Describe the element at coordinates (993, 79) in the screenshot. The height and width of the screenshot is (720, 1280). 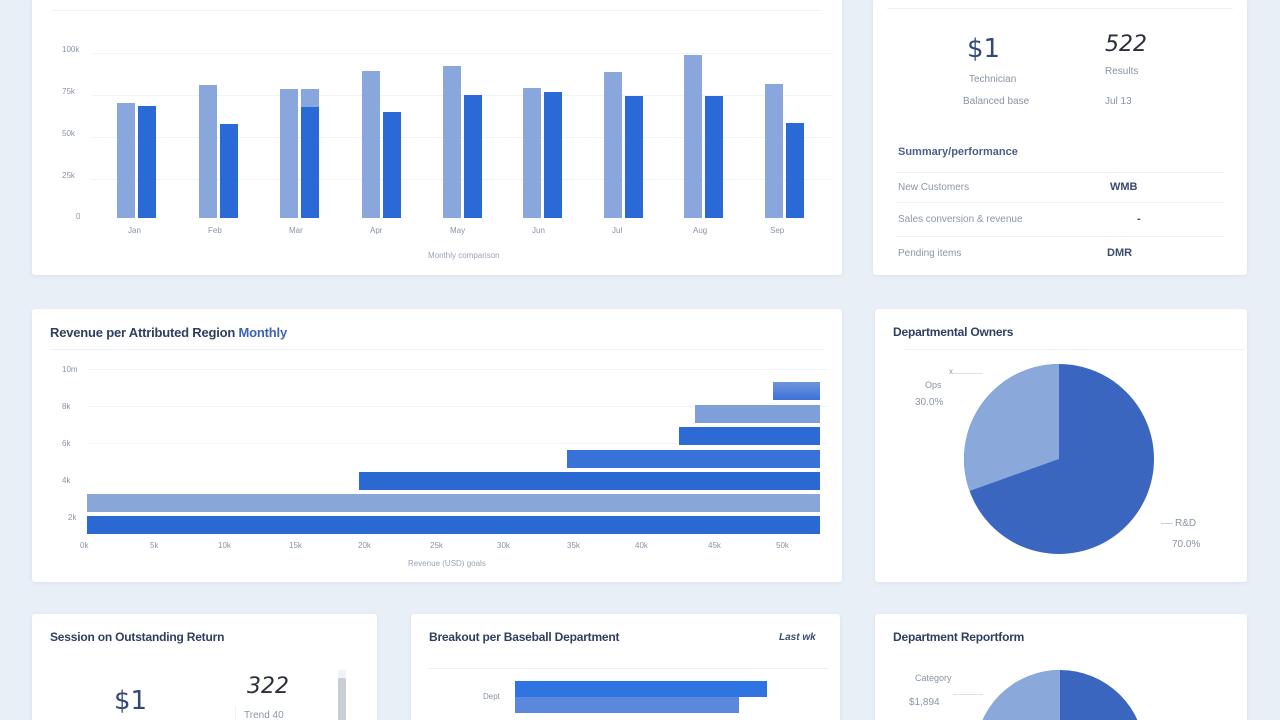
I see `kpi-label-primary: Technician` at that location.